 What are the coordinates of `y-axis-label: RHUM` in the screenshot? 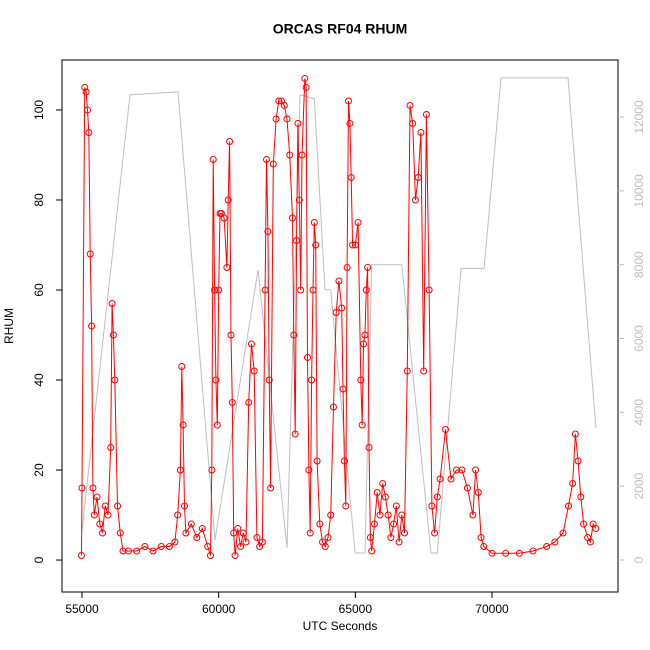 It's located at (9, 326).